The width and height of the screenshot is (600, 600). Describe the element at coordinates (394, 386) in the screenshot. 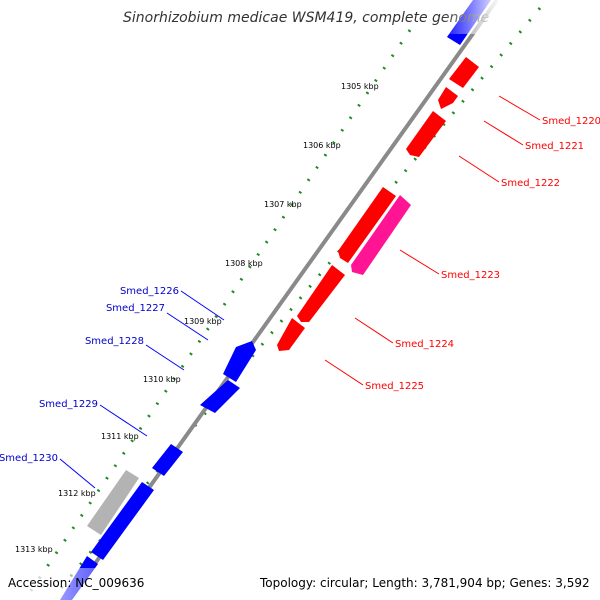

I see `gene-label-smed-1225: Smed_1225` at that location.